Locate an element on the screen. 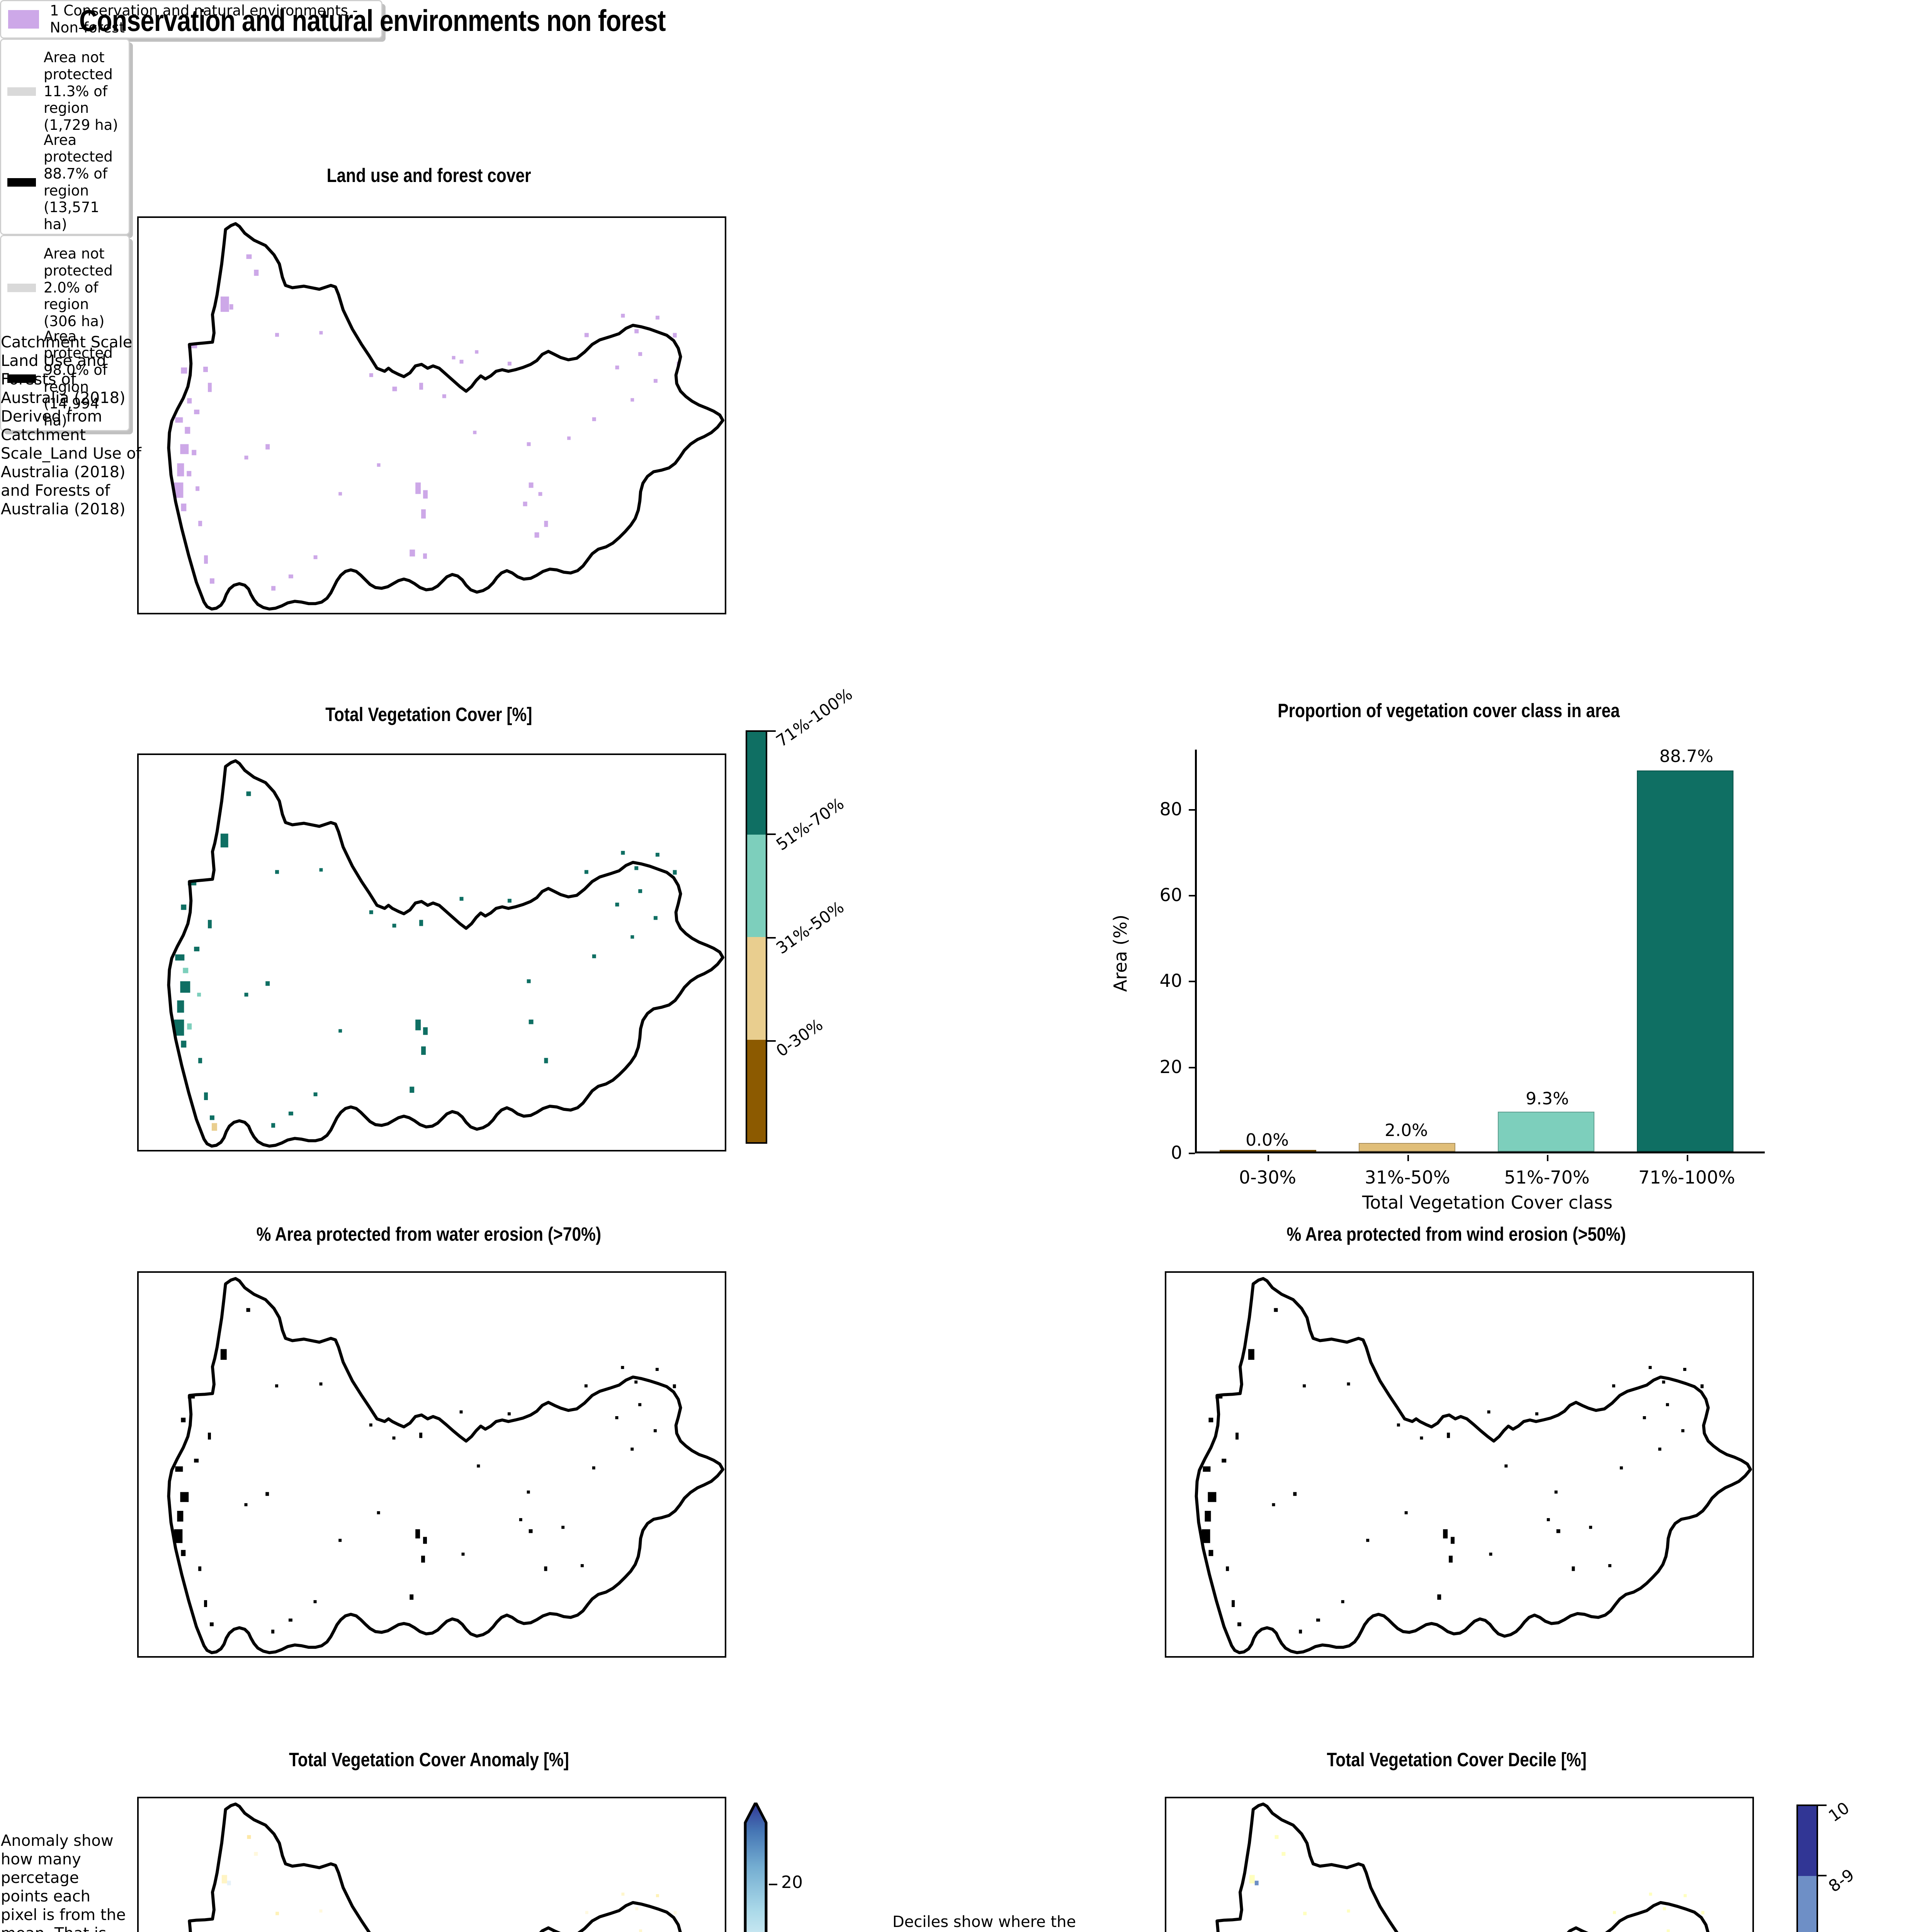  legend-swatch-protected-wind is located at coordinates (21, 378).